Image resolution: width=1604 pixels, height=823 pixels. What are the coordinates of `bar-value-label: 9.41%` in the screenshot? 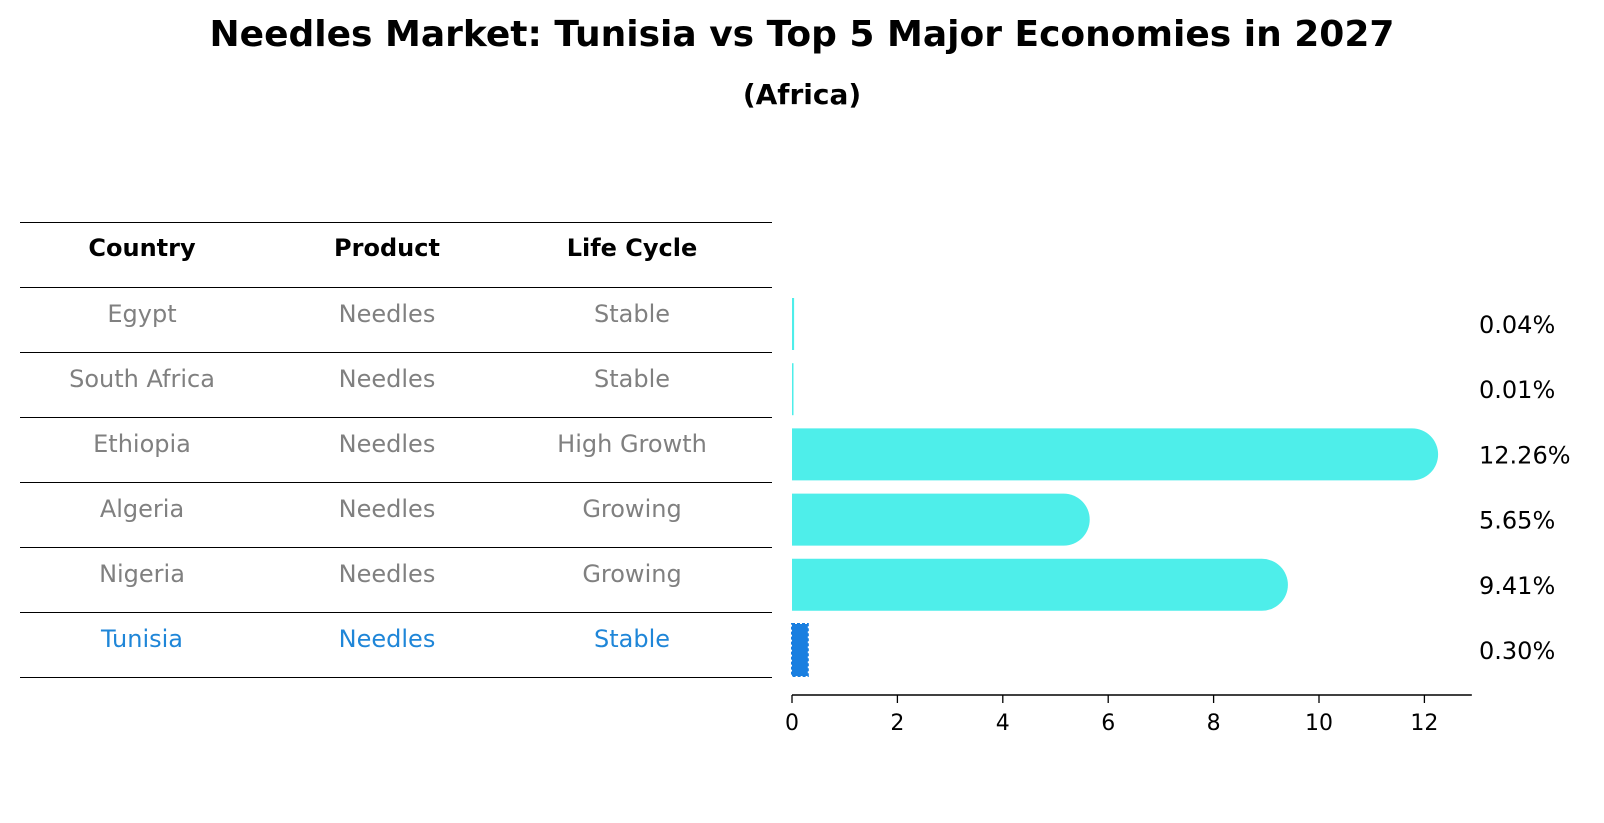 It's located at (1517, 586).